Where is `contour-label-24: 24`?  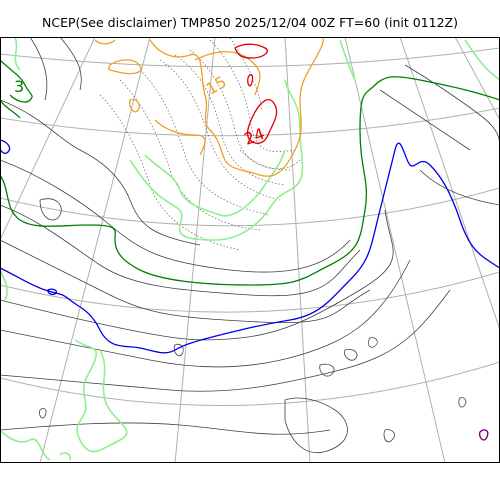 contour-label-24: 24 is located at coordinates (255, 136).